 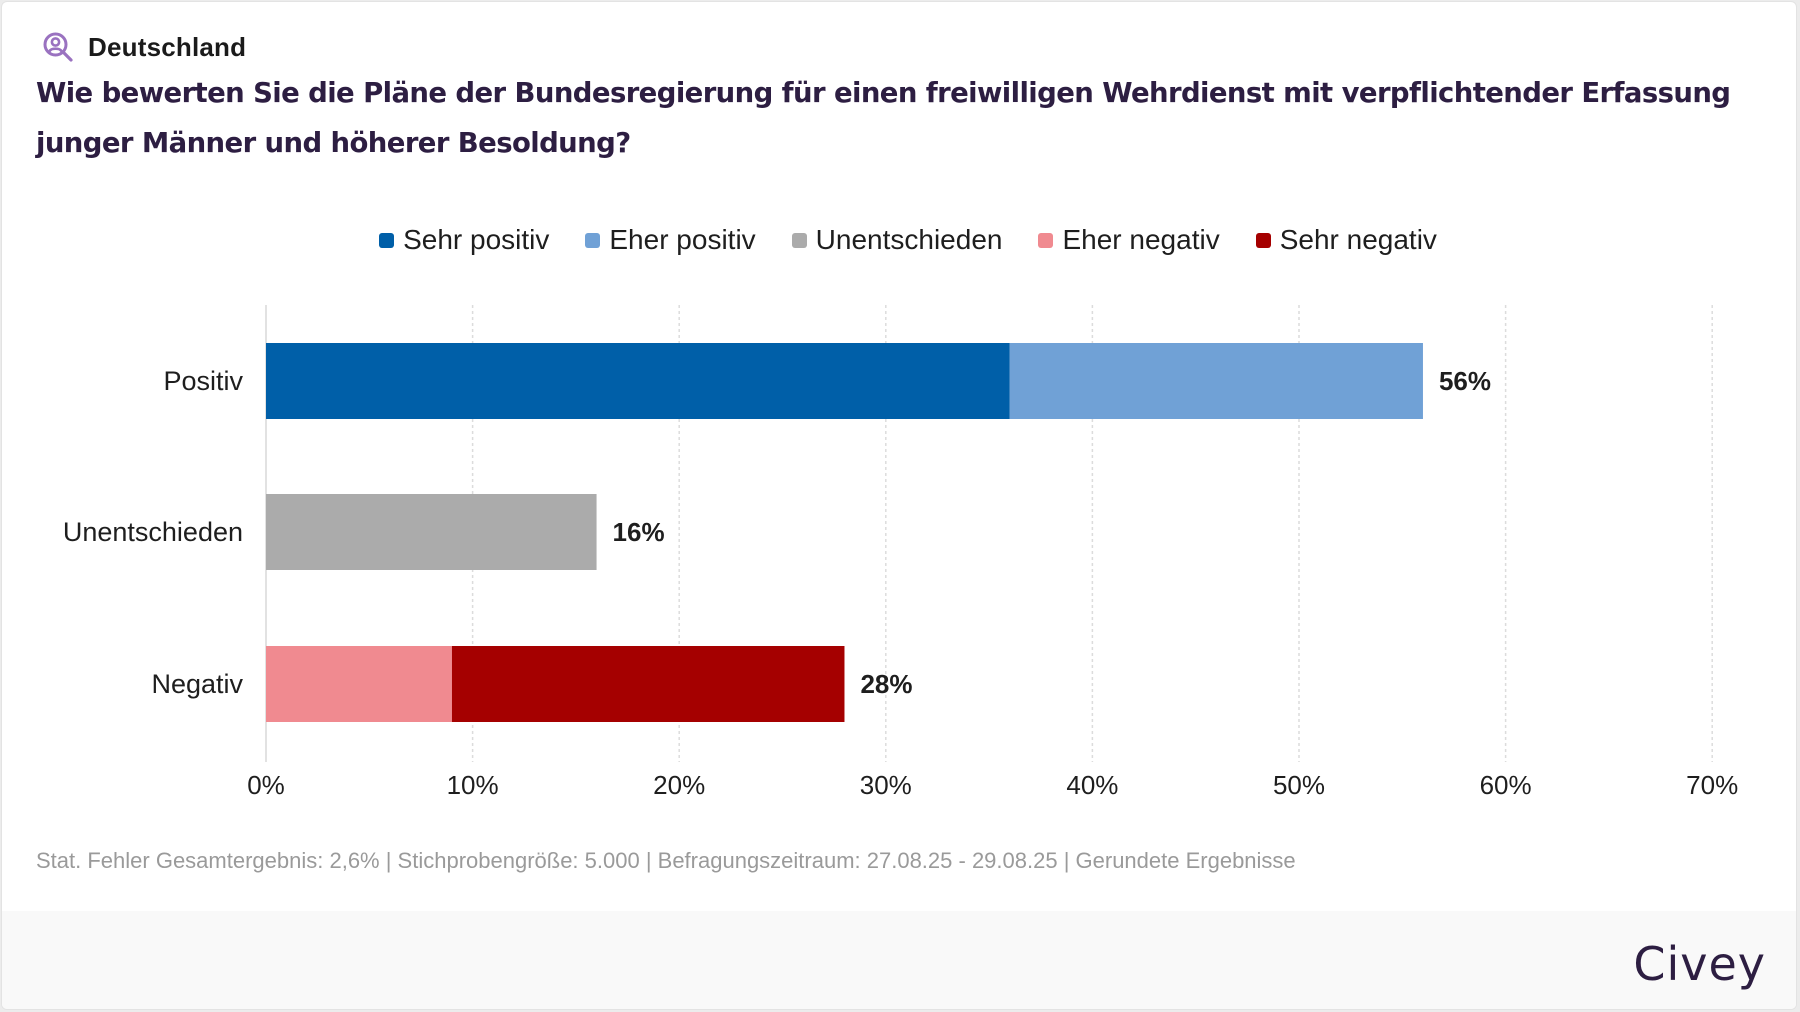 I want to click on legend-label: Eher negativ, so click(x=1141, y=239).